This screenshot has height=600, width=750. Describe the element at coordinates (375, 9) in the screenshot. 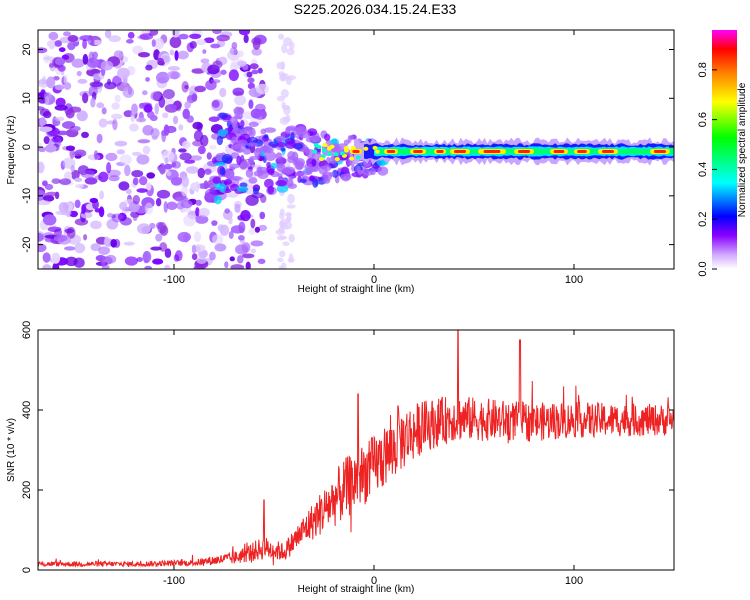

I see `figure-title: S225.2026.034.15.24.E33` at that location.